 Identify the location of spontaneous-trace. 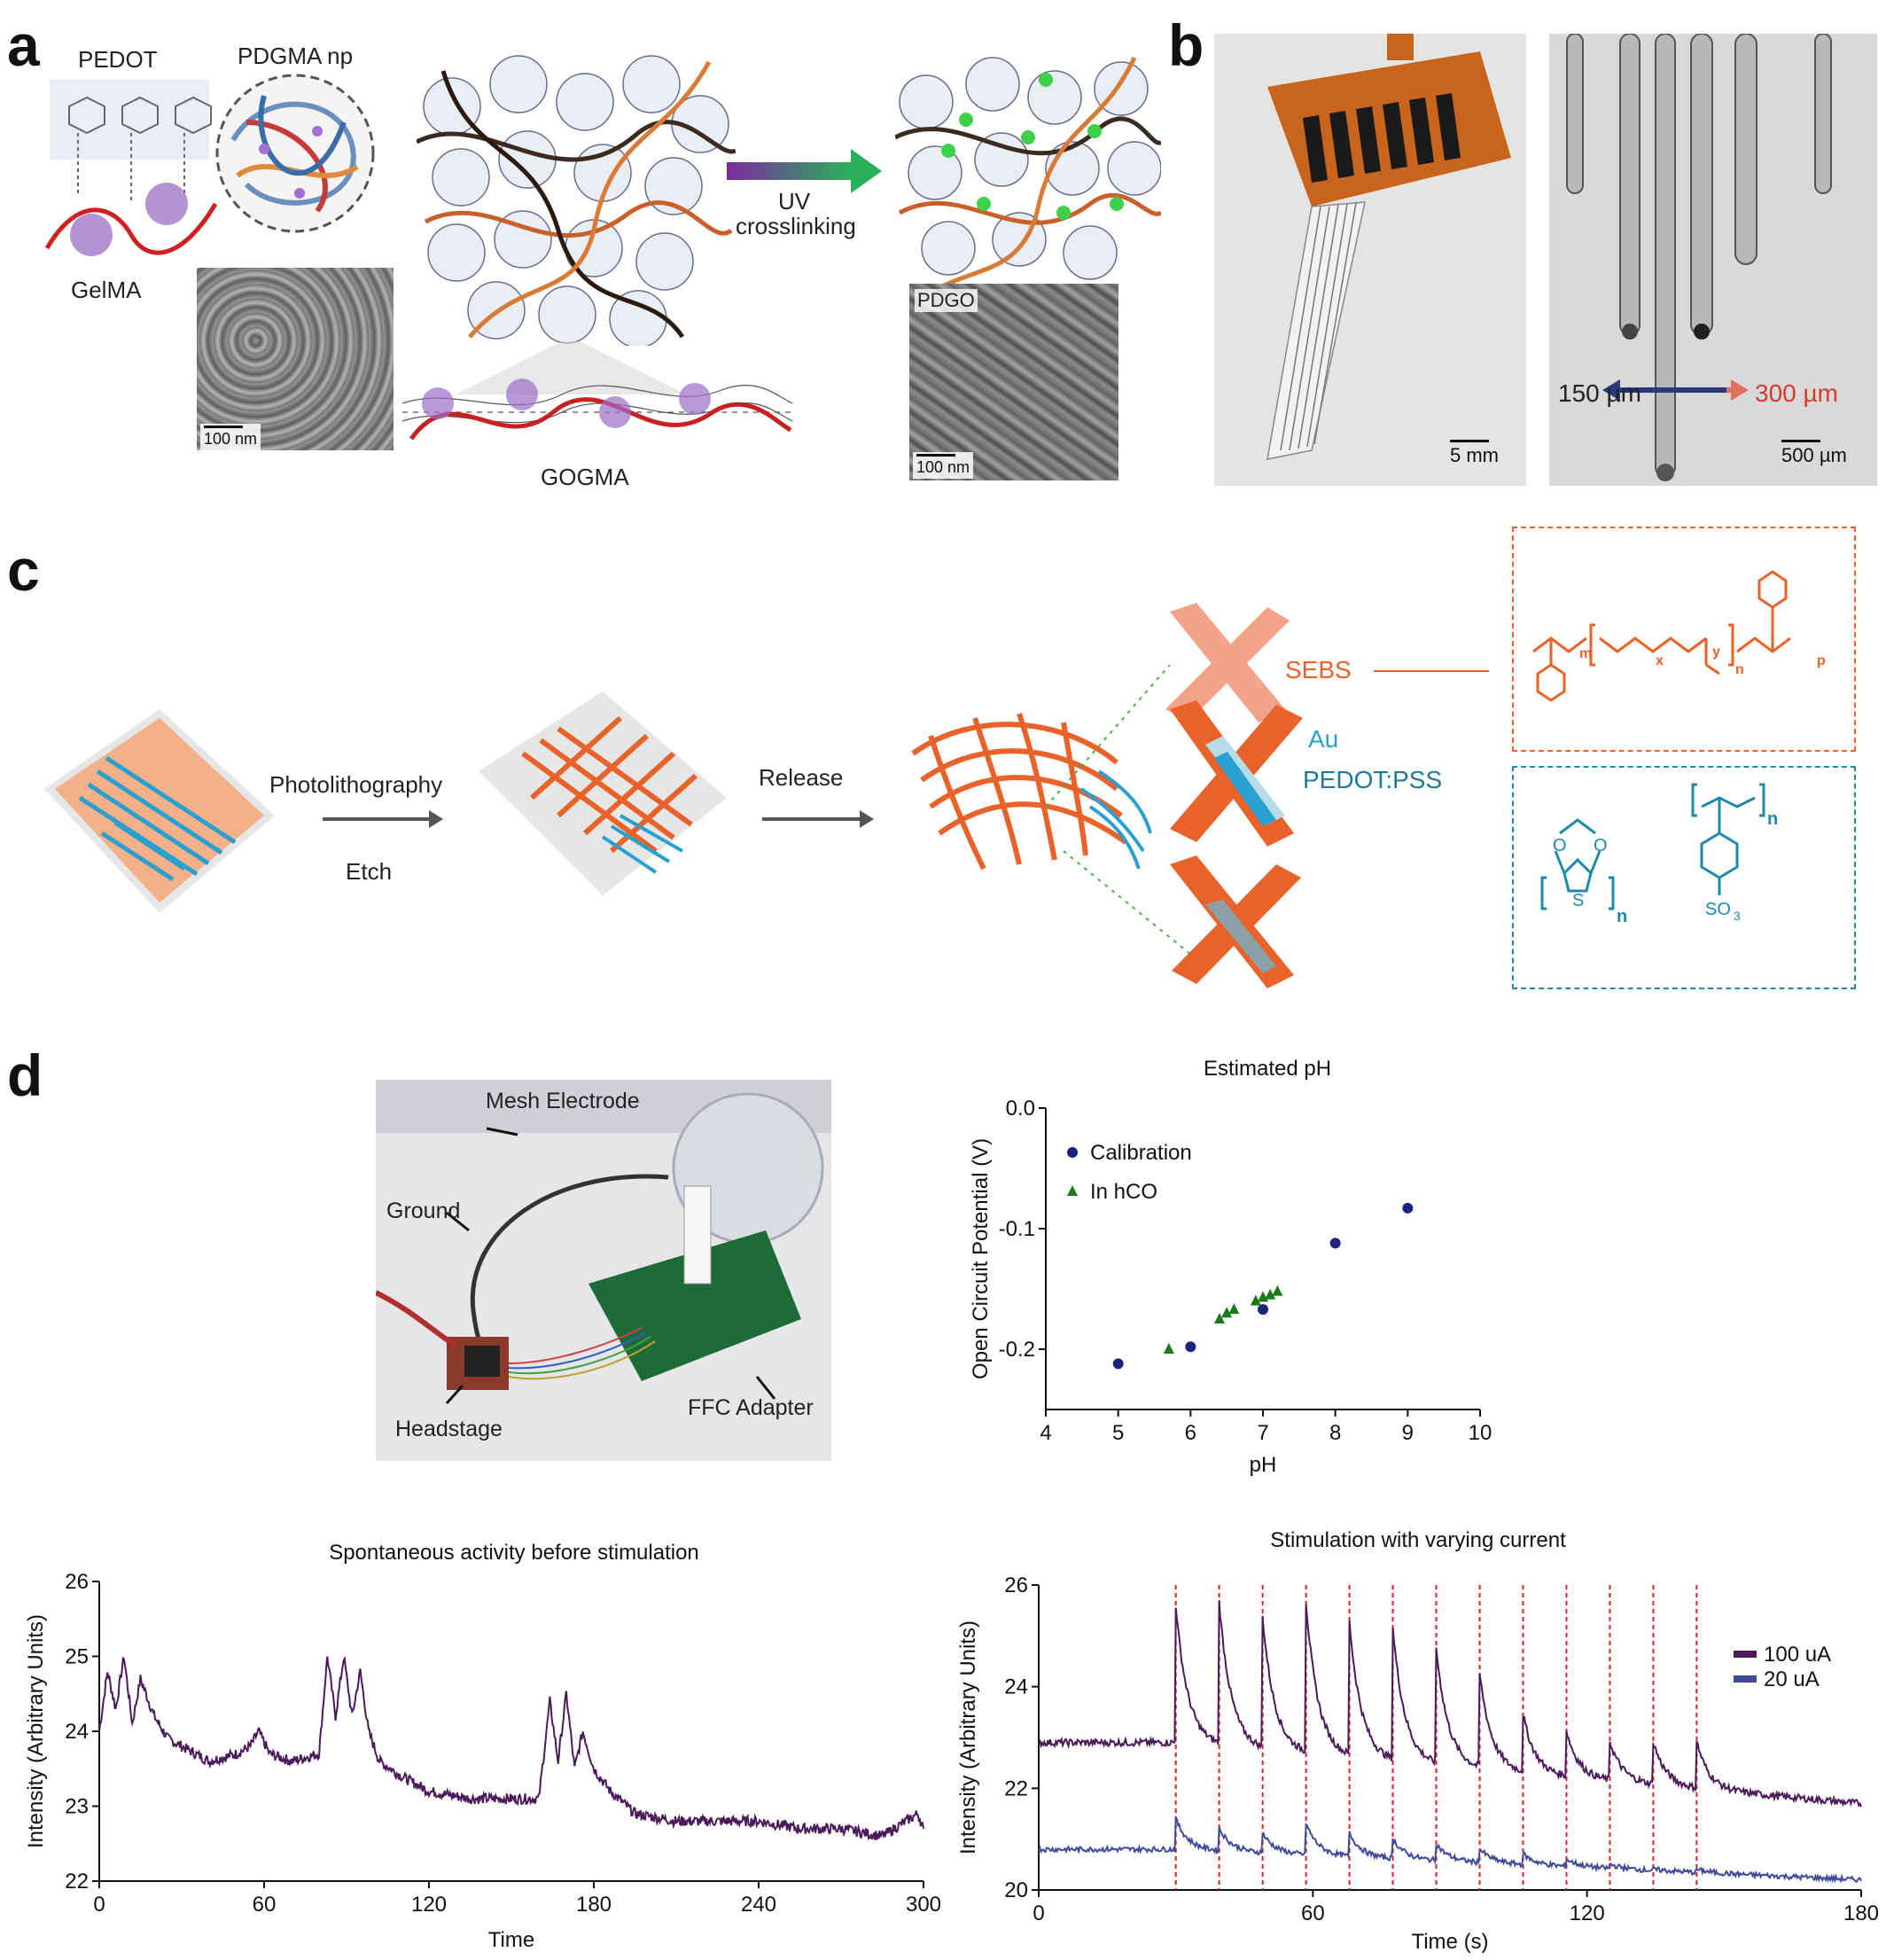
(511, 1748).